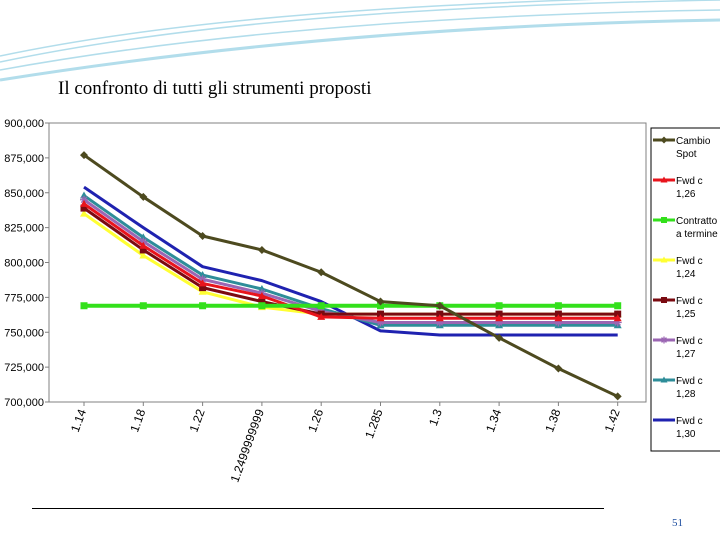 The image size is (720, 540). I want to click on legend-item: Fwd c 1,27, so click(678, 348).